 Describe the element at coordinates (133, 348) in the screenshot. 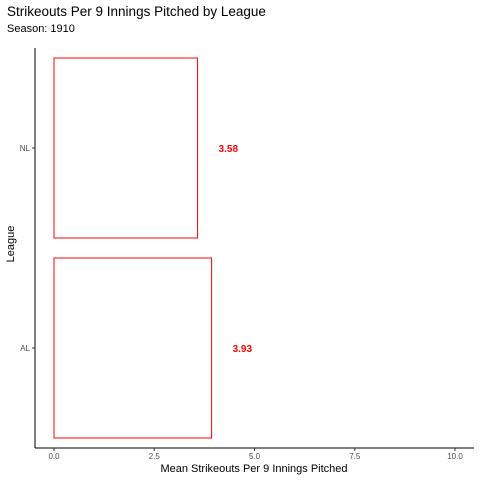

I see `bar-al` at that location.